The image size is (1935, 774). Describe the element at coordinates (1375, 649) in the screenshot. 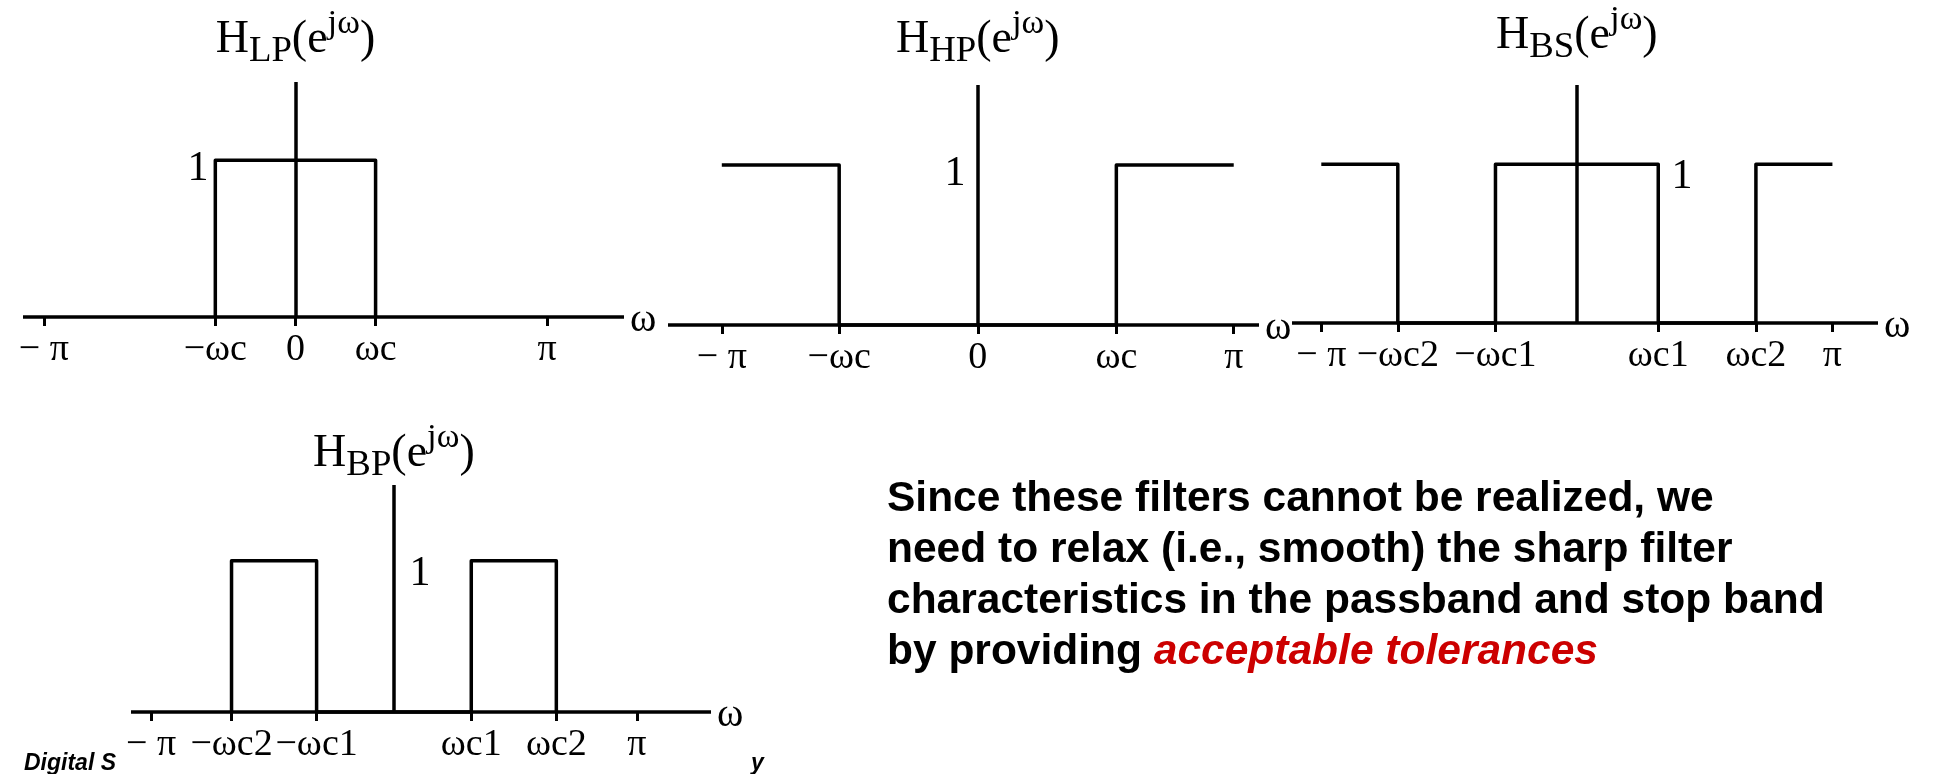

I see `text: acceptable tolerances` at that location.